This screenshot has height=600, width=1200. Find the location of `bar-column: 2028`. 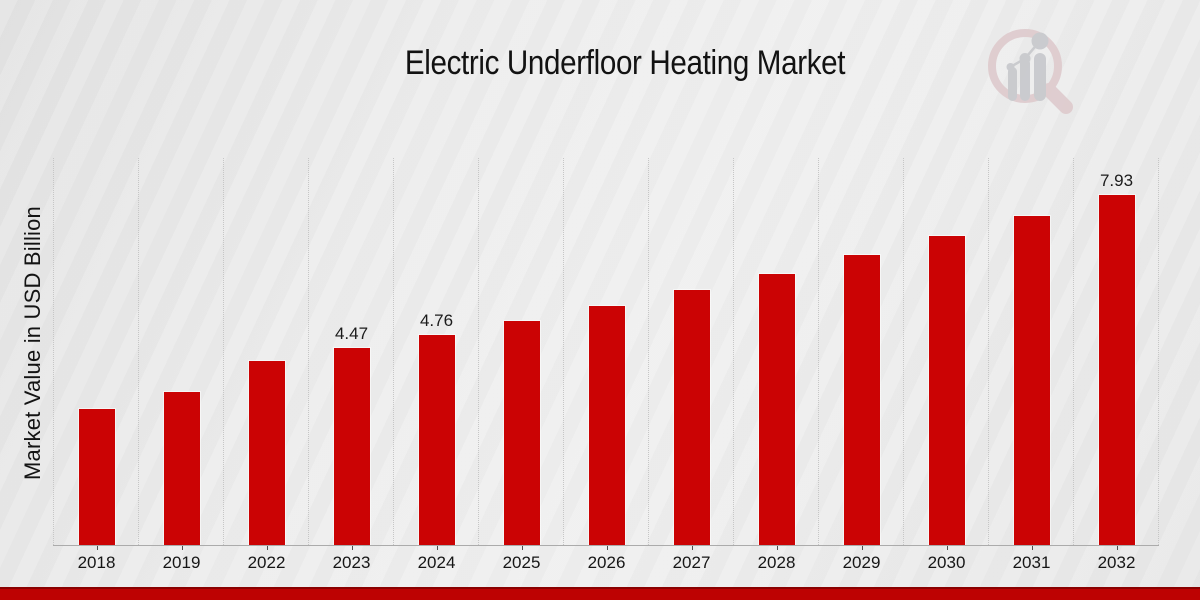

bar-column: 2028 is located at coordinates (776, 365).